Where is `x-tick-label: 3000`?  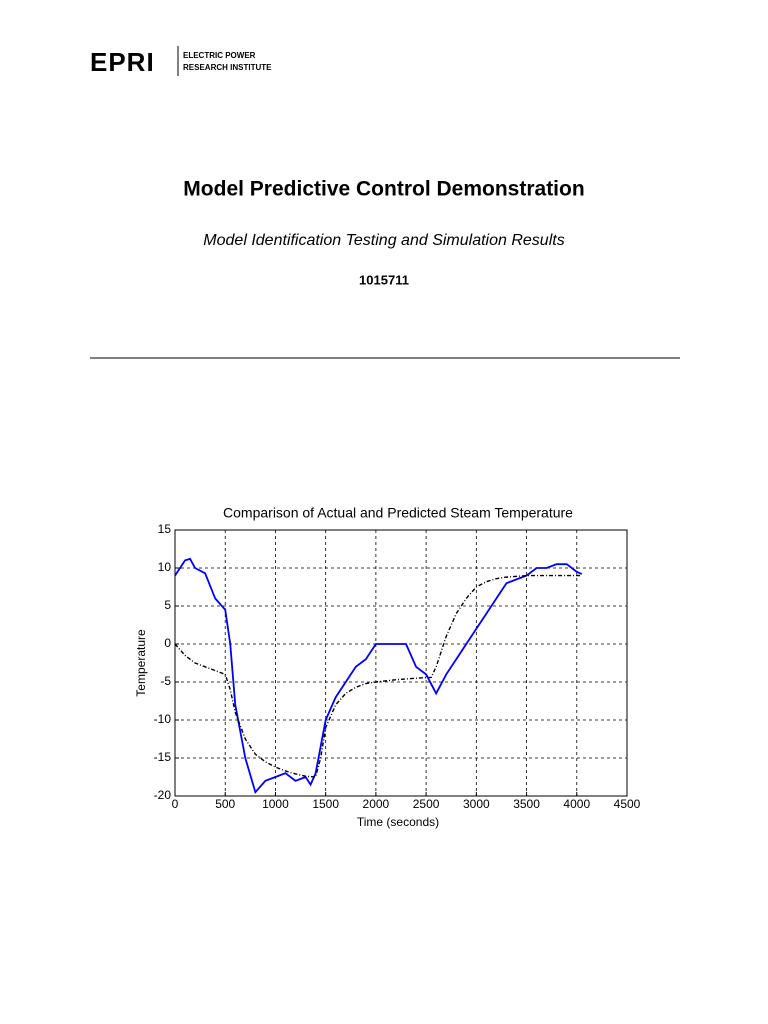 x-tick-label: 3000 is located at coordinates (476, 804).